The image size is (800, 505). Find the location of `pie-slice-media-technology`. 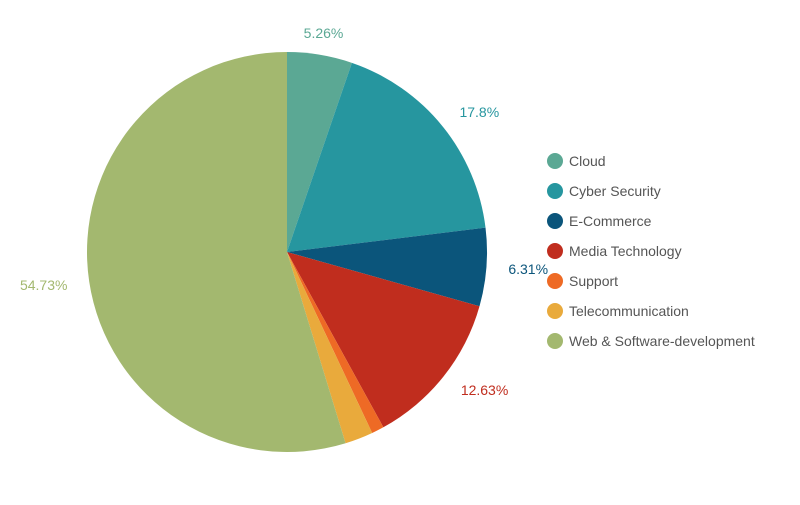

pie-slice-media-technology is located at coordinates (383, 340).